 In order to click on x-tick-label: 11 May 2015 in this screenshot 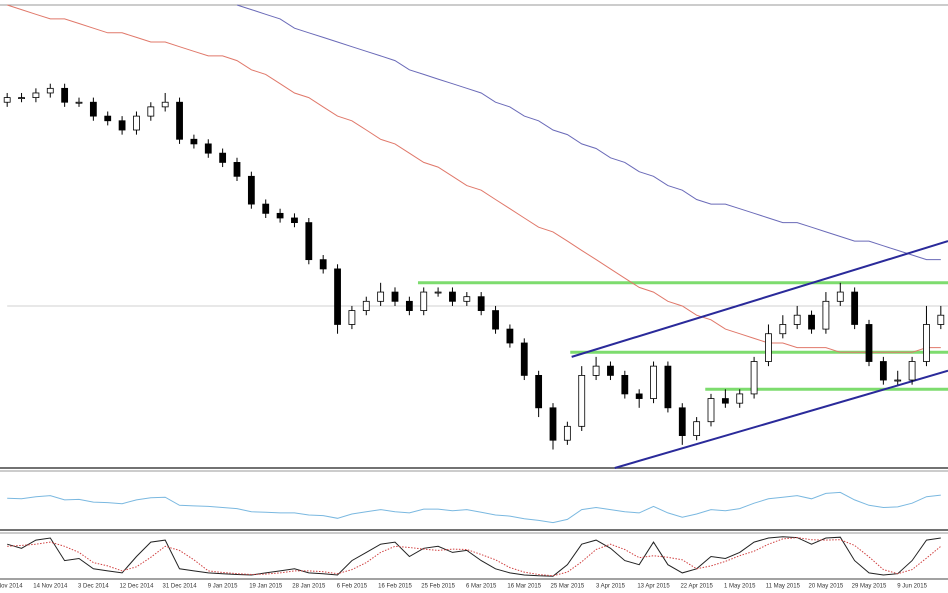, I will do `click(783, 587)`.